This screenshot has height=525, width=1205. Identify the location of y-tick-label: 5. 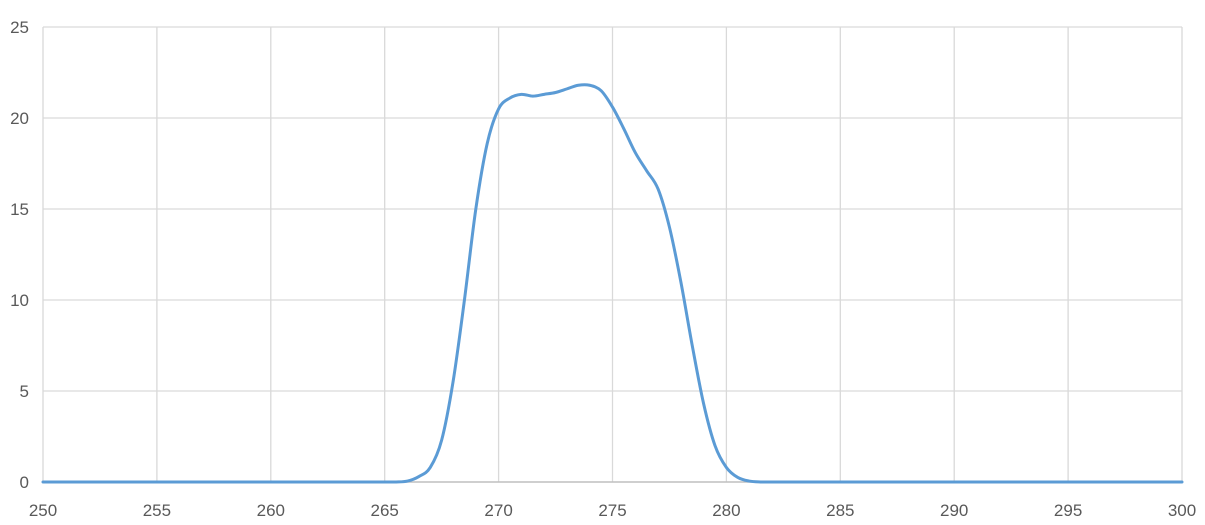
(24, 391).